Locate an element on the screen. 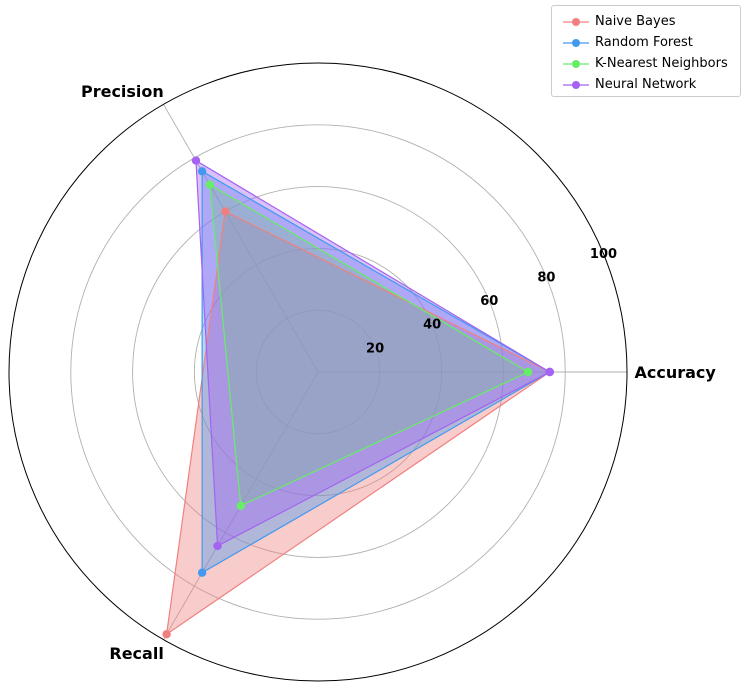 The height and width of the screenshot is (690, 752). radial-tick-label: 60 is located at coordinates (489, 301).